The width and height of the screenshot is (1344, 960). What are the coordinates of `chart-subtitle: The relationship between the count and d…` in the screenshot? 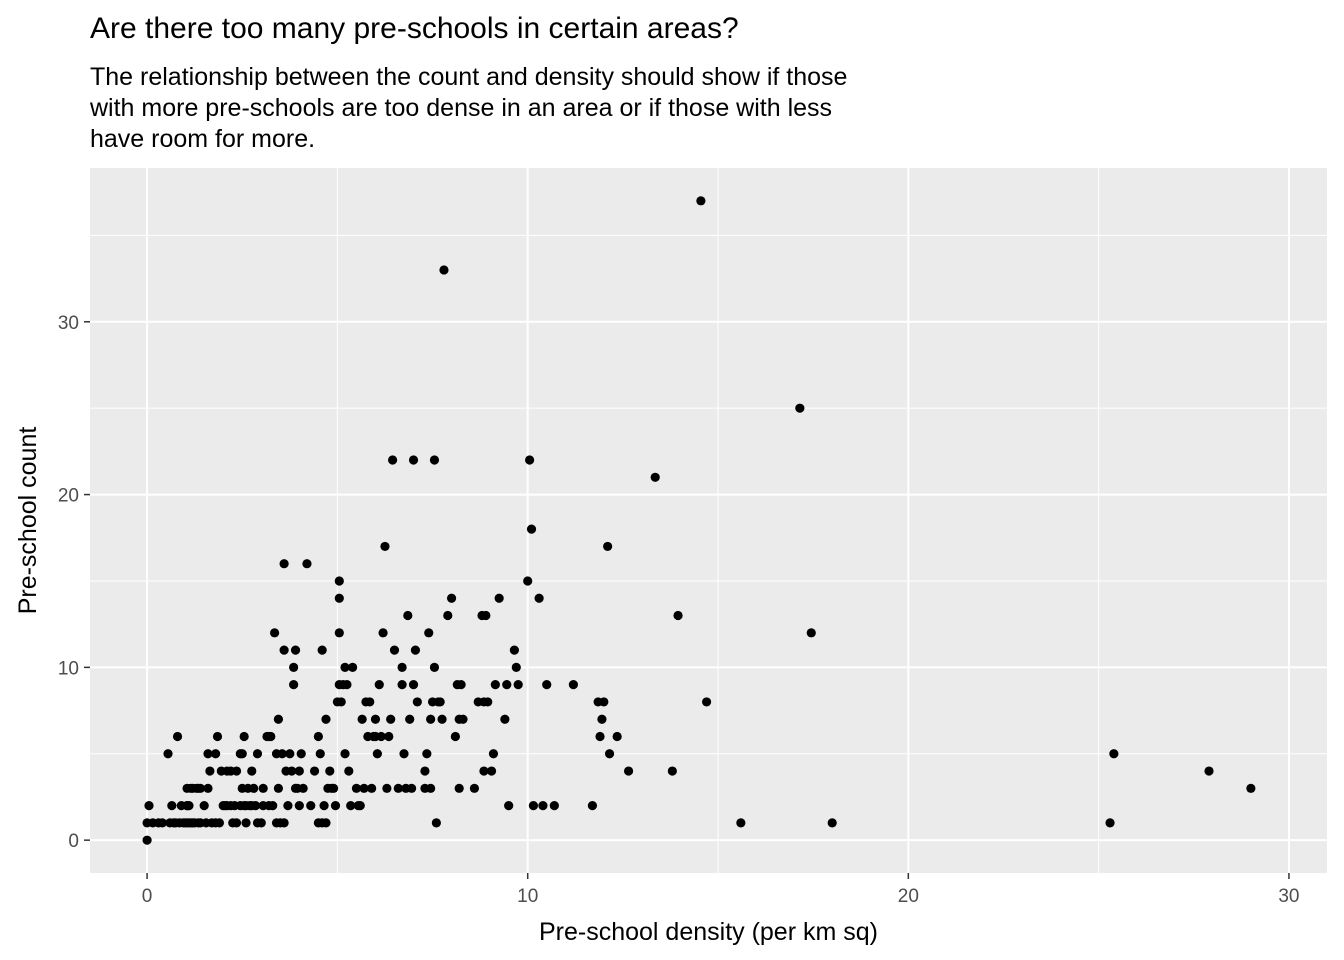 It's located at (469, 108).